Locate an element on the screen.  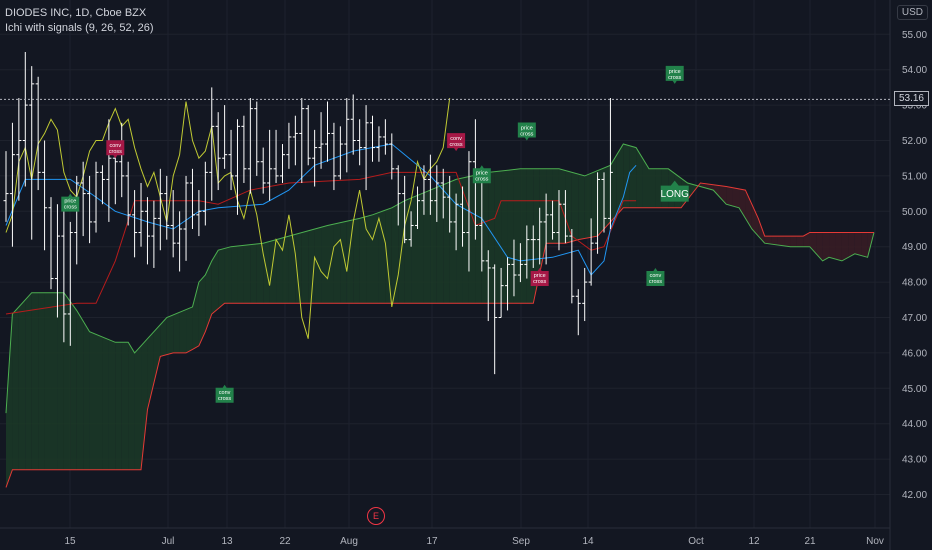
long-signal-label: LONG is located at coordinates (675, 191).